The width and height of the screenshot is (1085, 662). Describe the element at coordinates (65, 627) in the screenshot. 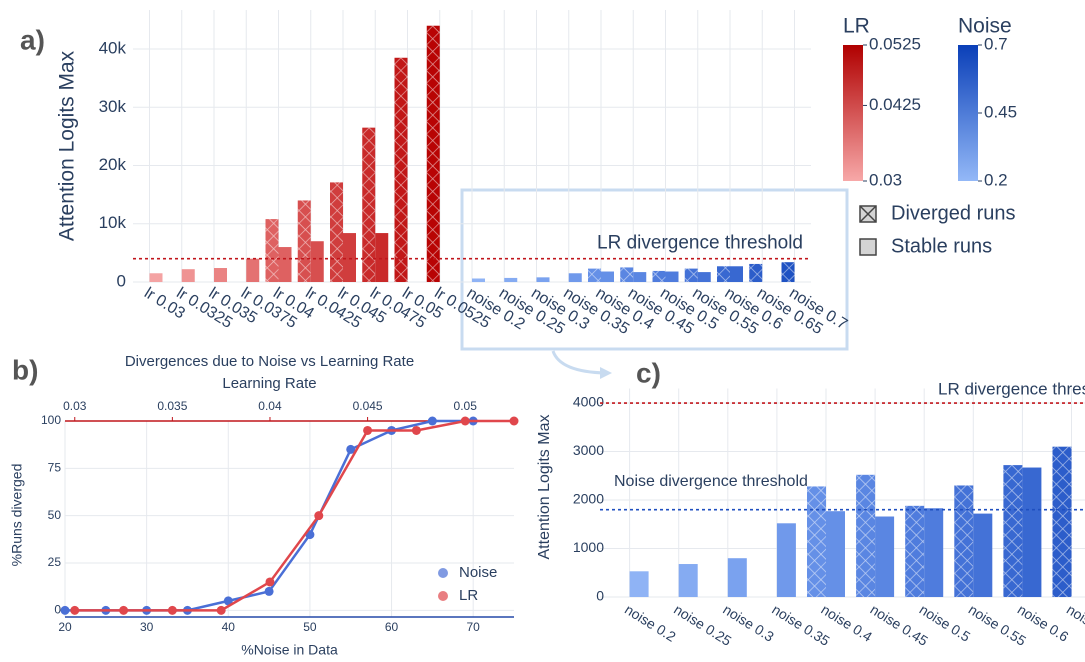

I see `x-tick-label: 20` at that location.